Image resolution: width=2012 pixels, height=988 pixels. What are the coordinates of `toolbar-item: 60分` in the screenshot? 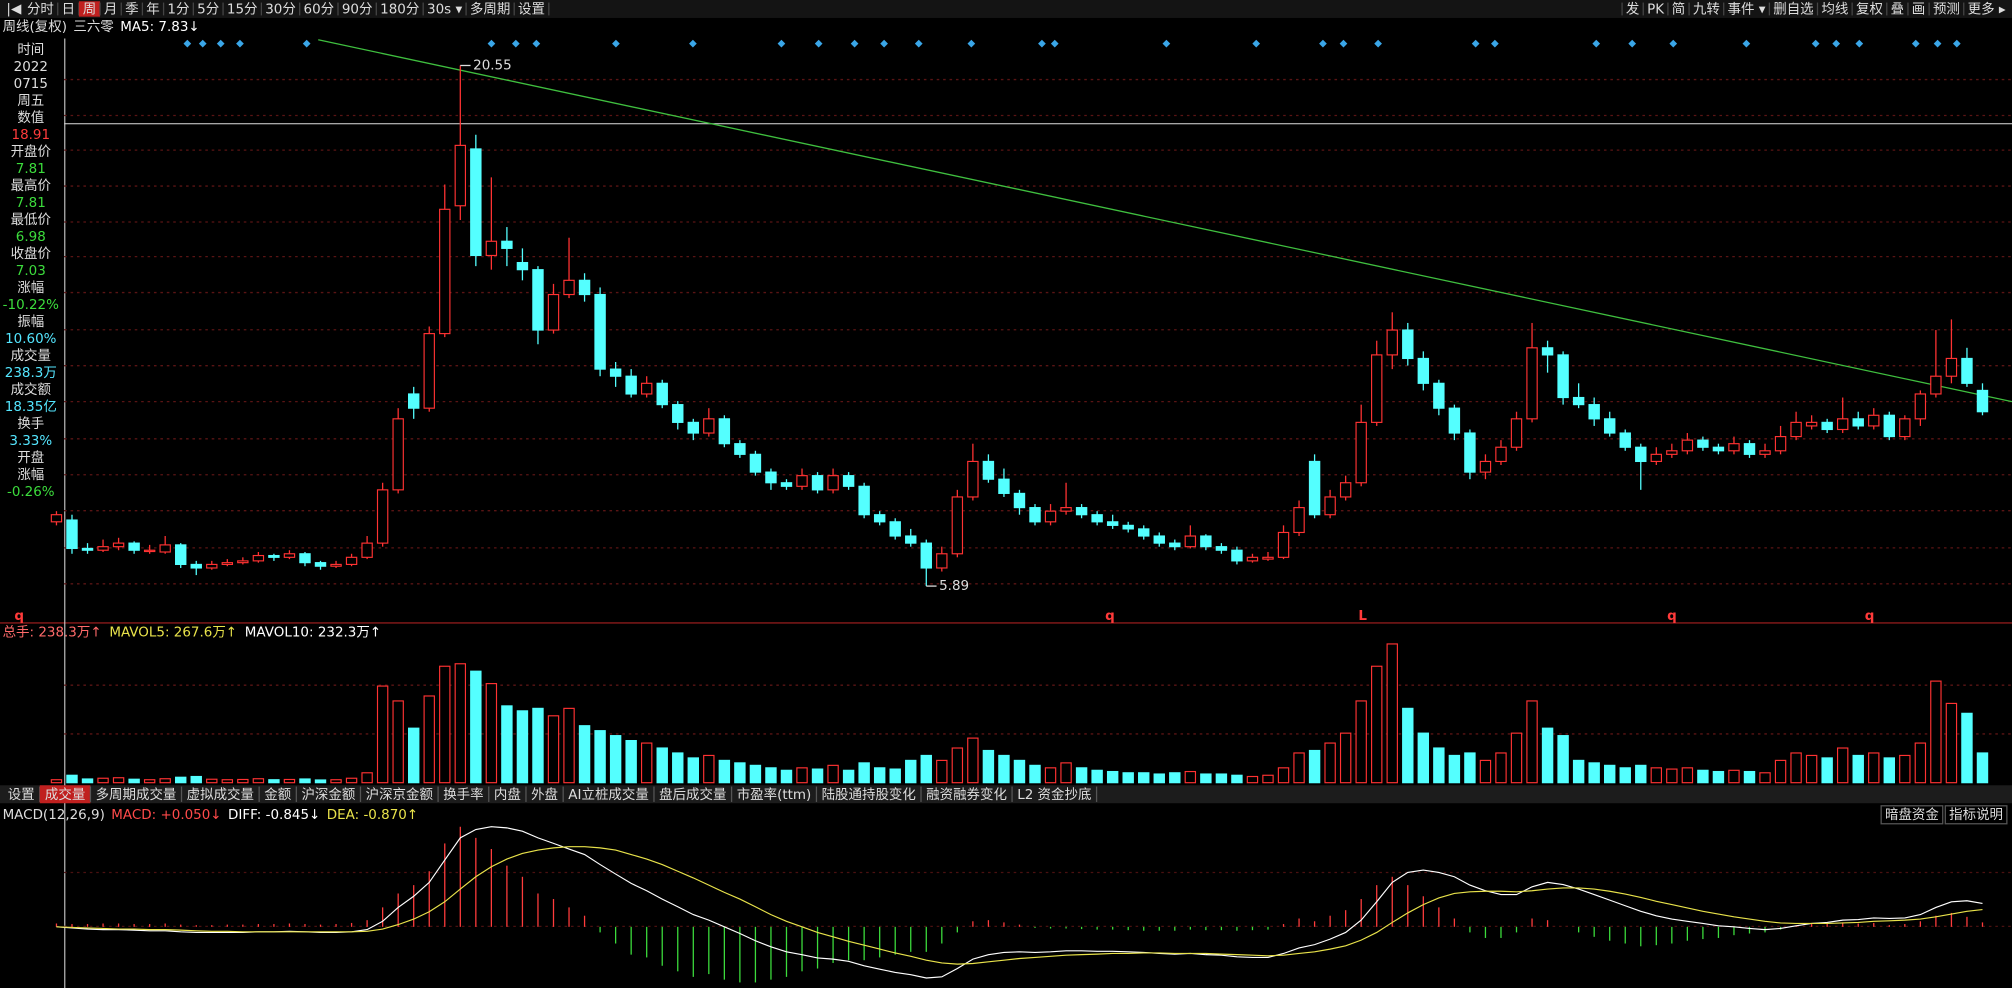 It's located at (319, 10).